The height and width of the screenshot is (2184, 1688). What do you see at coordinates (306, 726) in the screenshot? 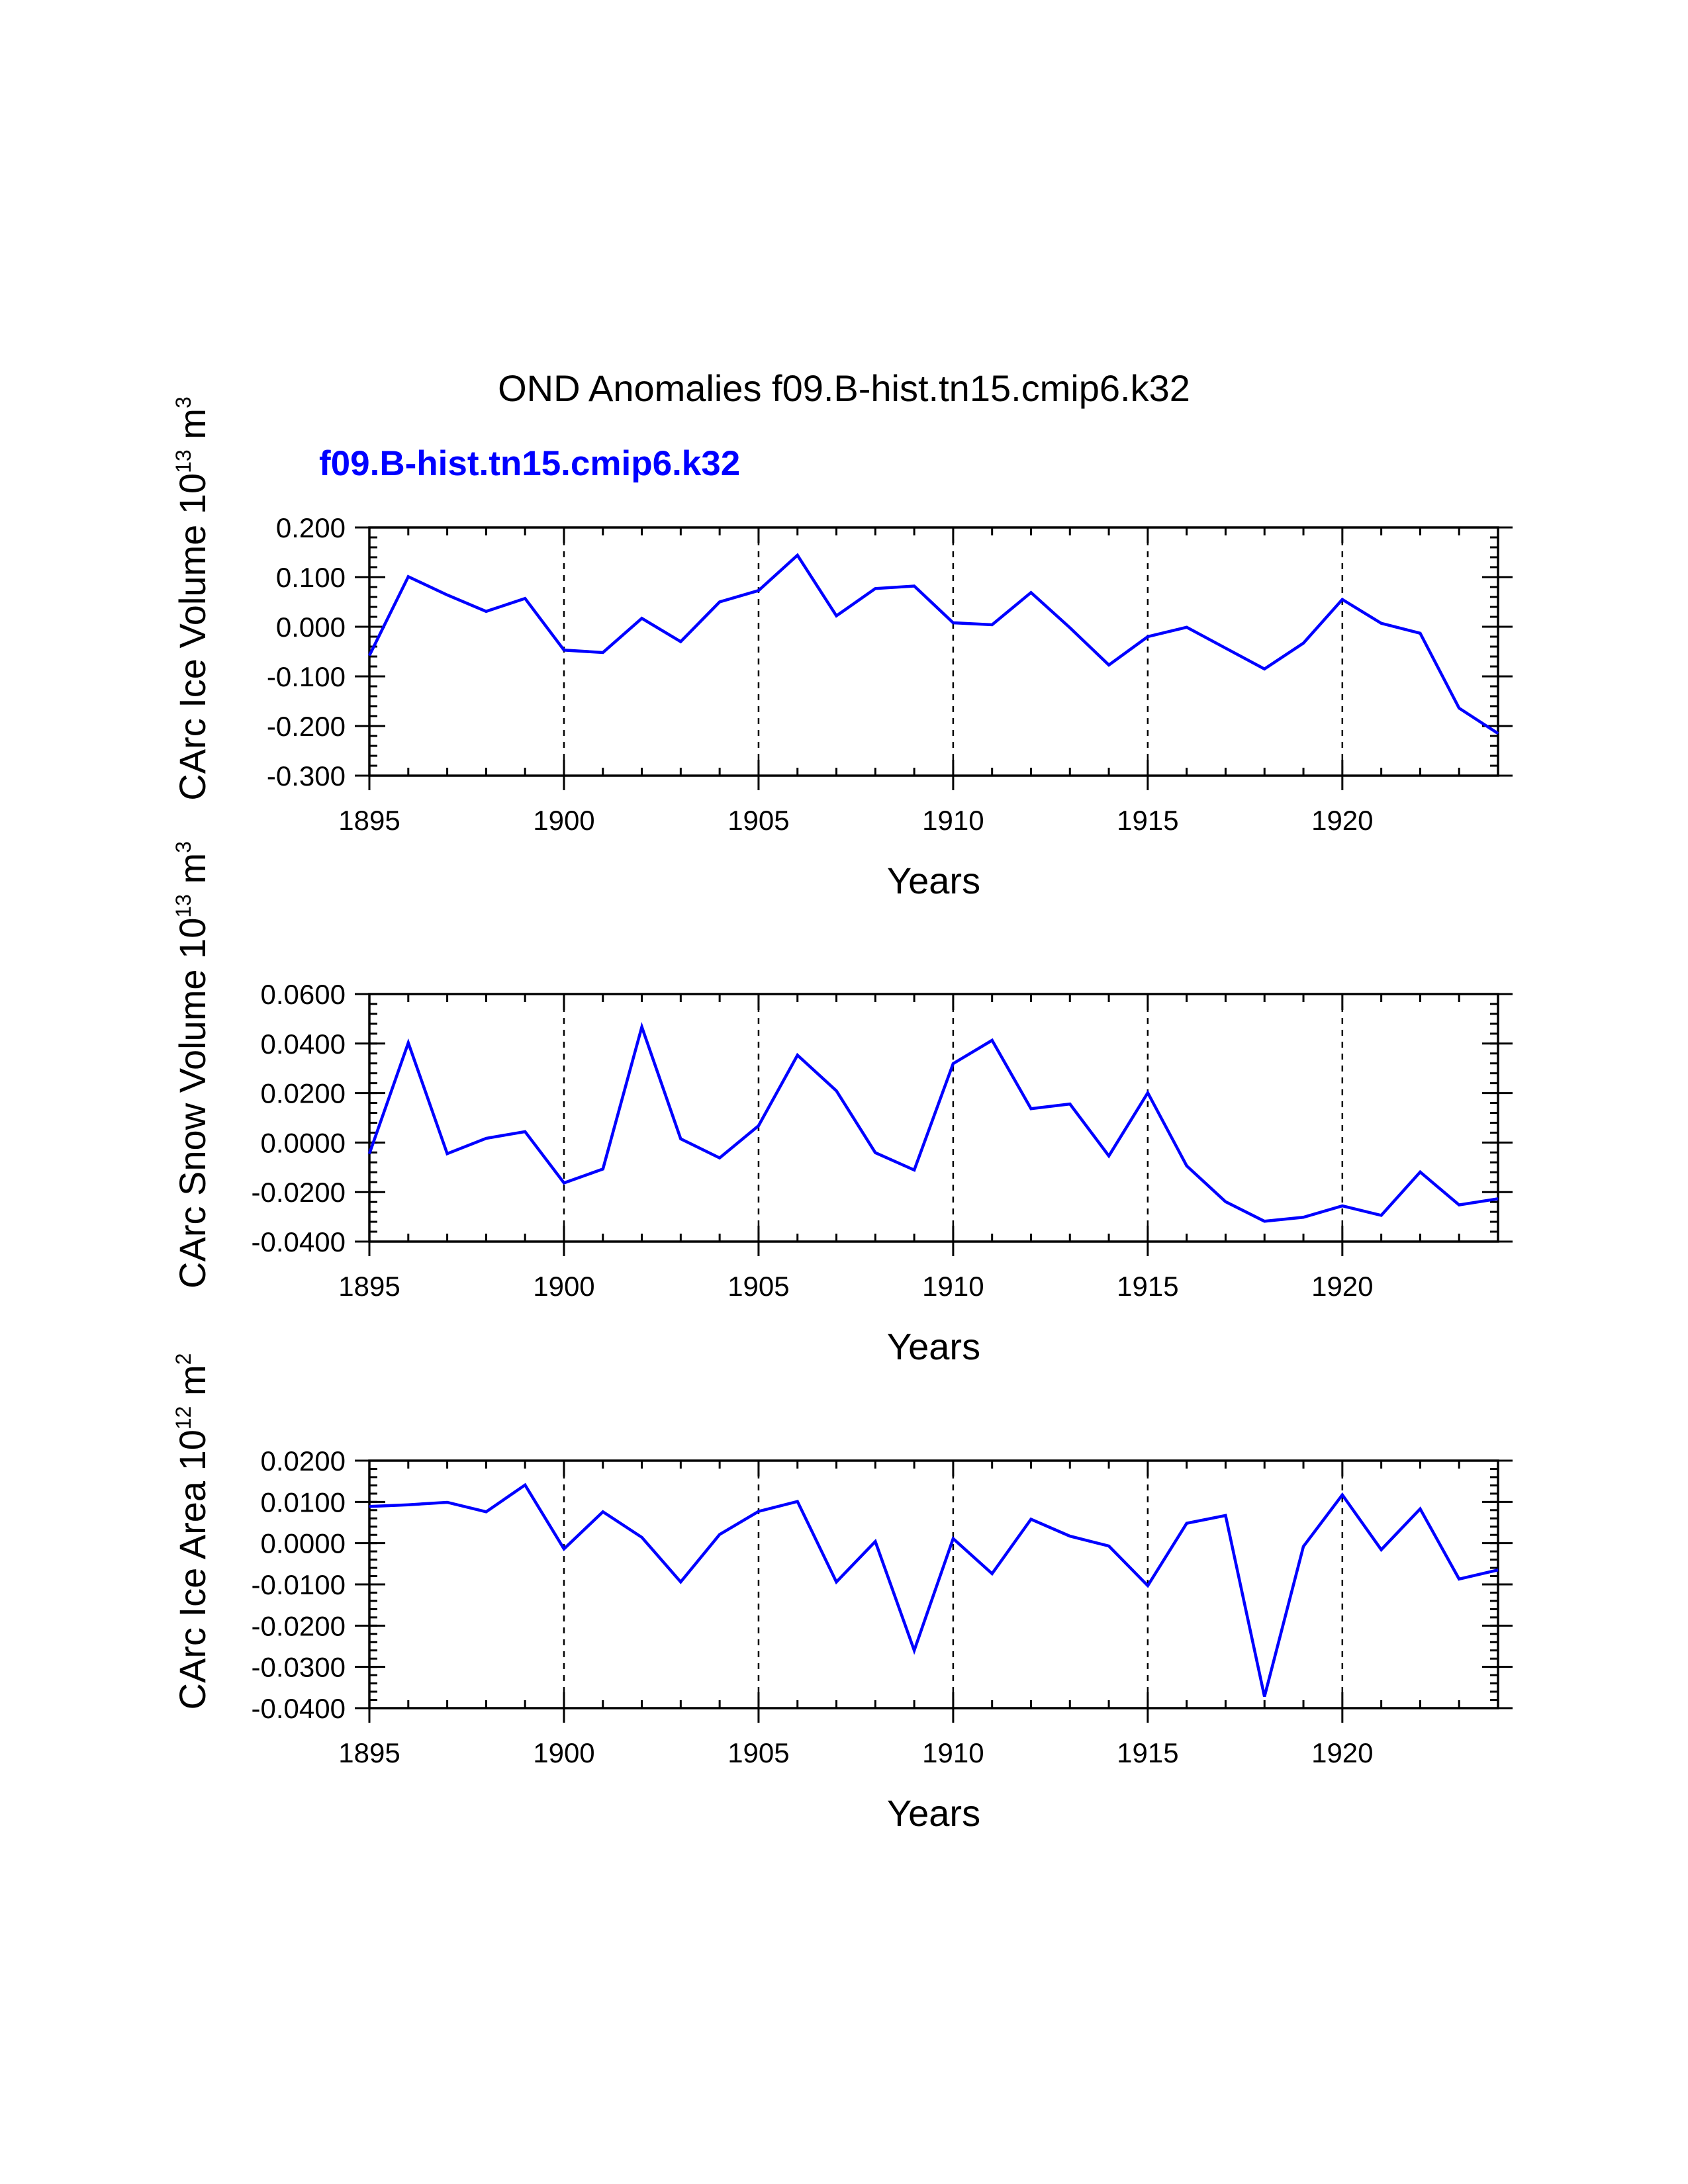
I see `y-tick-label: -0.200` at bounding box center [306, 726].